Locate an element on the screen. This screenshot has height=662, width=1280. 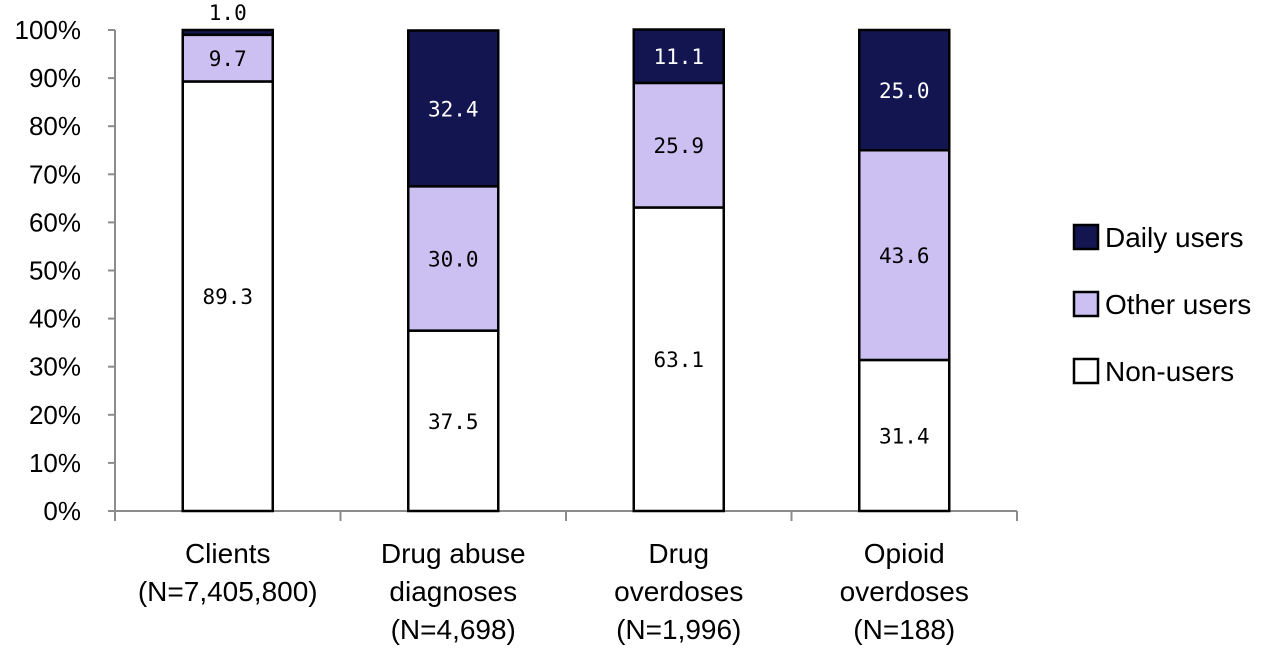
data-label: 30.0 is located at coordinates (453, 259).